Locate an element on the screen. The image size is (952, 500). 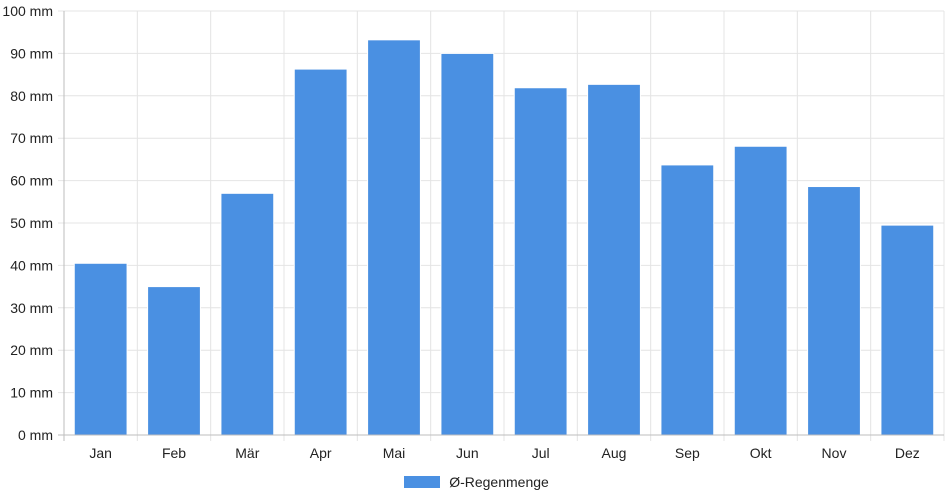
legend: Ø-Regenmenge is located at coordinates (476, 482).